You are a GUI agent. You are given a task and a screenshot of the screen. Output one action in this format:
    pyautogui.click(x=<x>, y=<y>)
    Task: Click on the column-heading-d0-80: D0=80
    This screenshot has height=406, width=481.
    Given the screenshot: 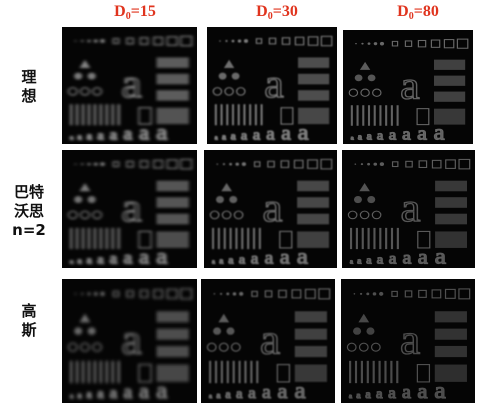 What is the action you would take?
    pyautogui.click(x=418, y=12)
    